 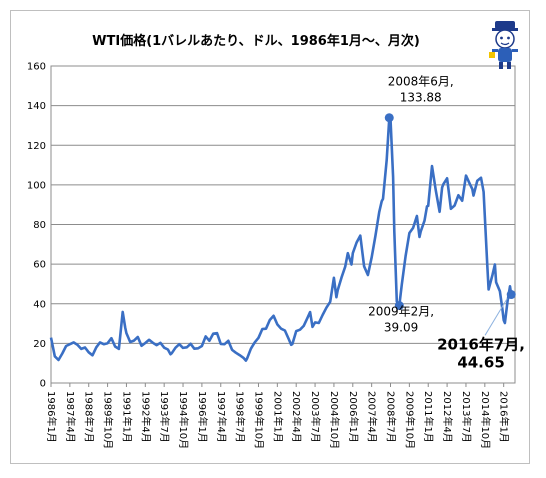 What do you see at coordinates (481, 344) in the screenshot?
I see `annotation-label: 2016年7月,` at bounding box center [481, 344].